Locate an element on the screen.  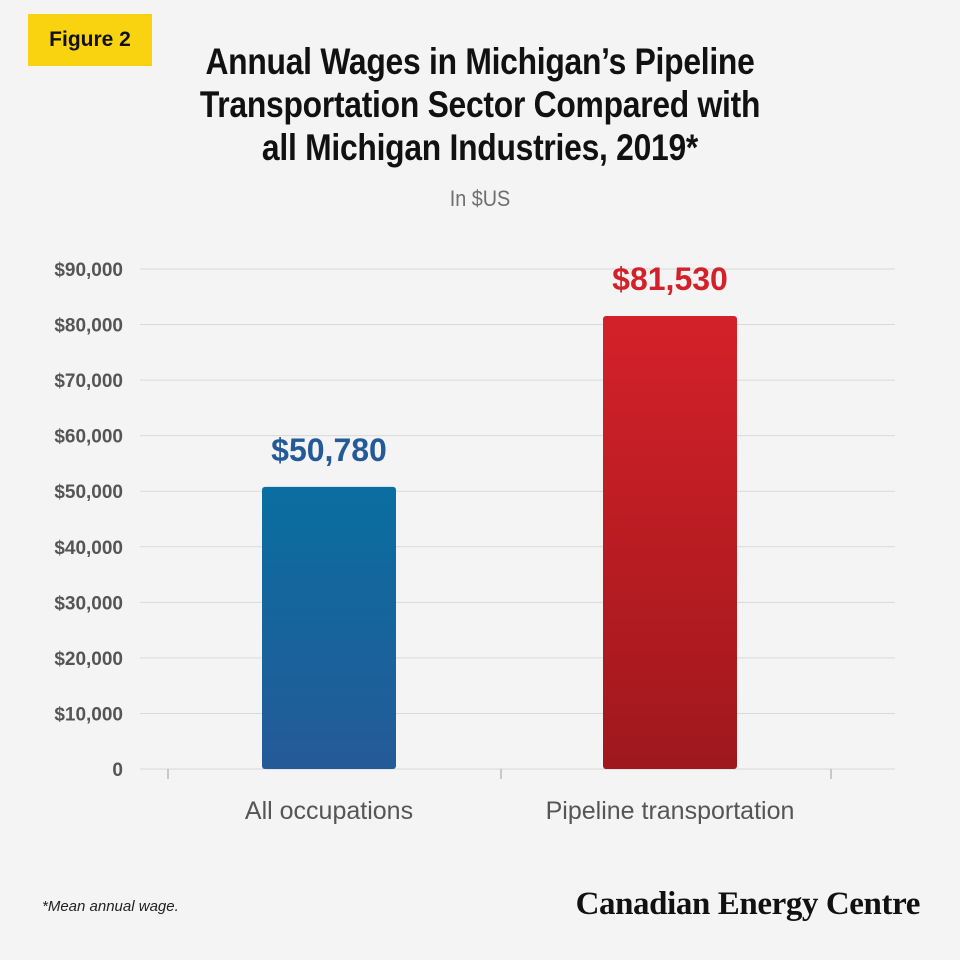
category-label: All occupations is located at coordinates (329, 811).